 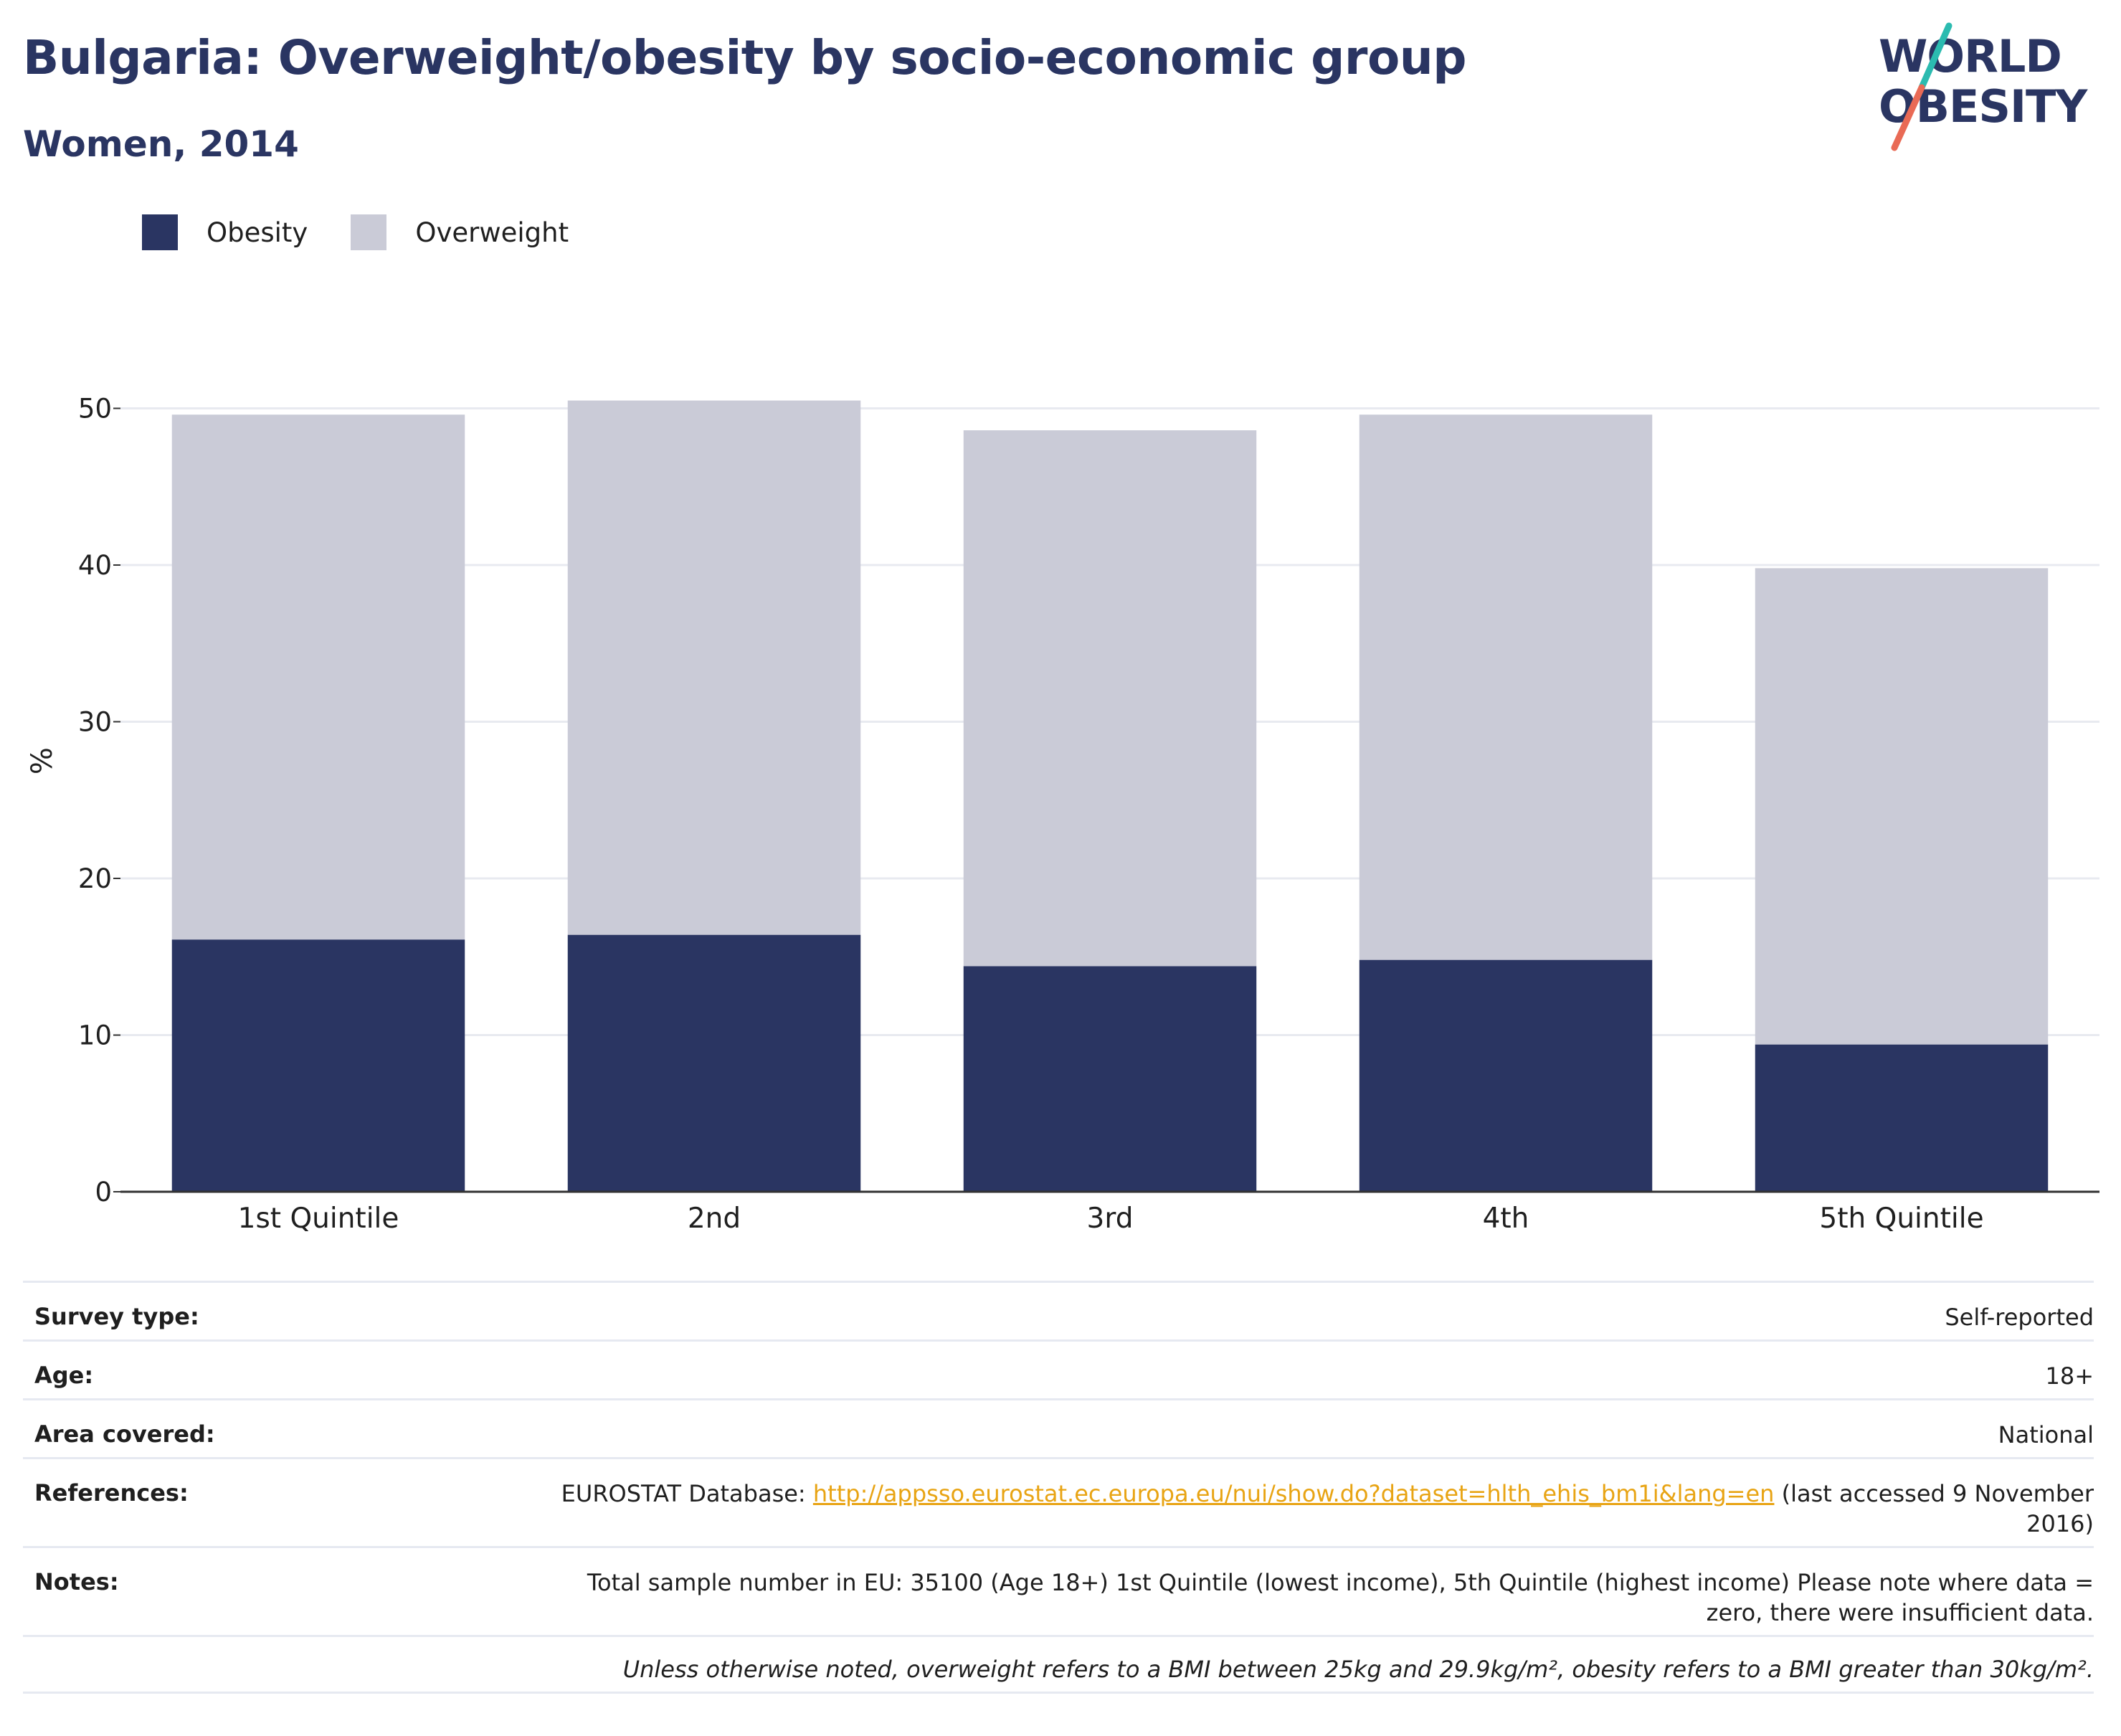 What do you see at coordinates (95, 409) in the screenshot?
I see `y-tick-label-50: 50` at bounding box center [95, 409].